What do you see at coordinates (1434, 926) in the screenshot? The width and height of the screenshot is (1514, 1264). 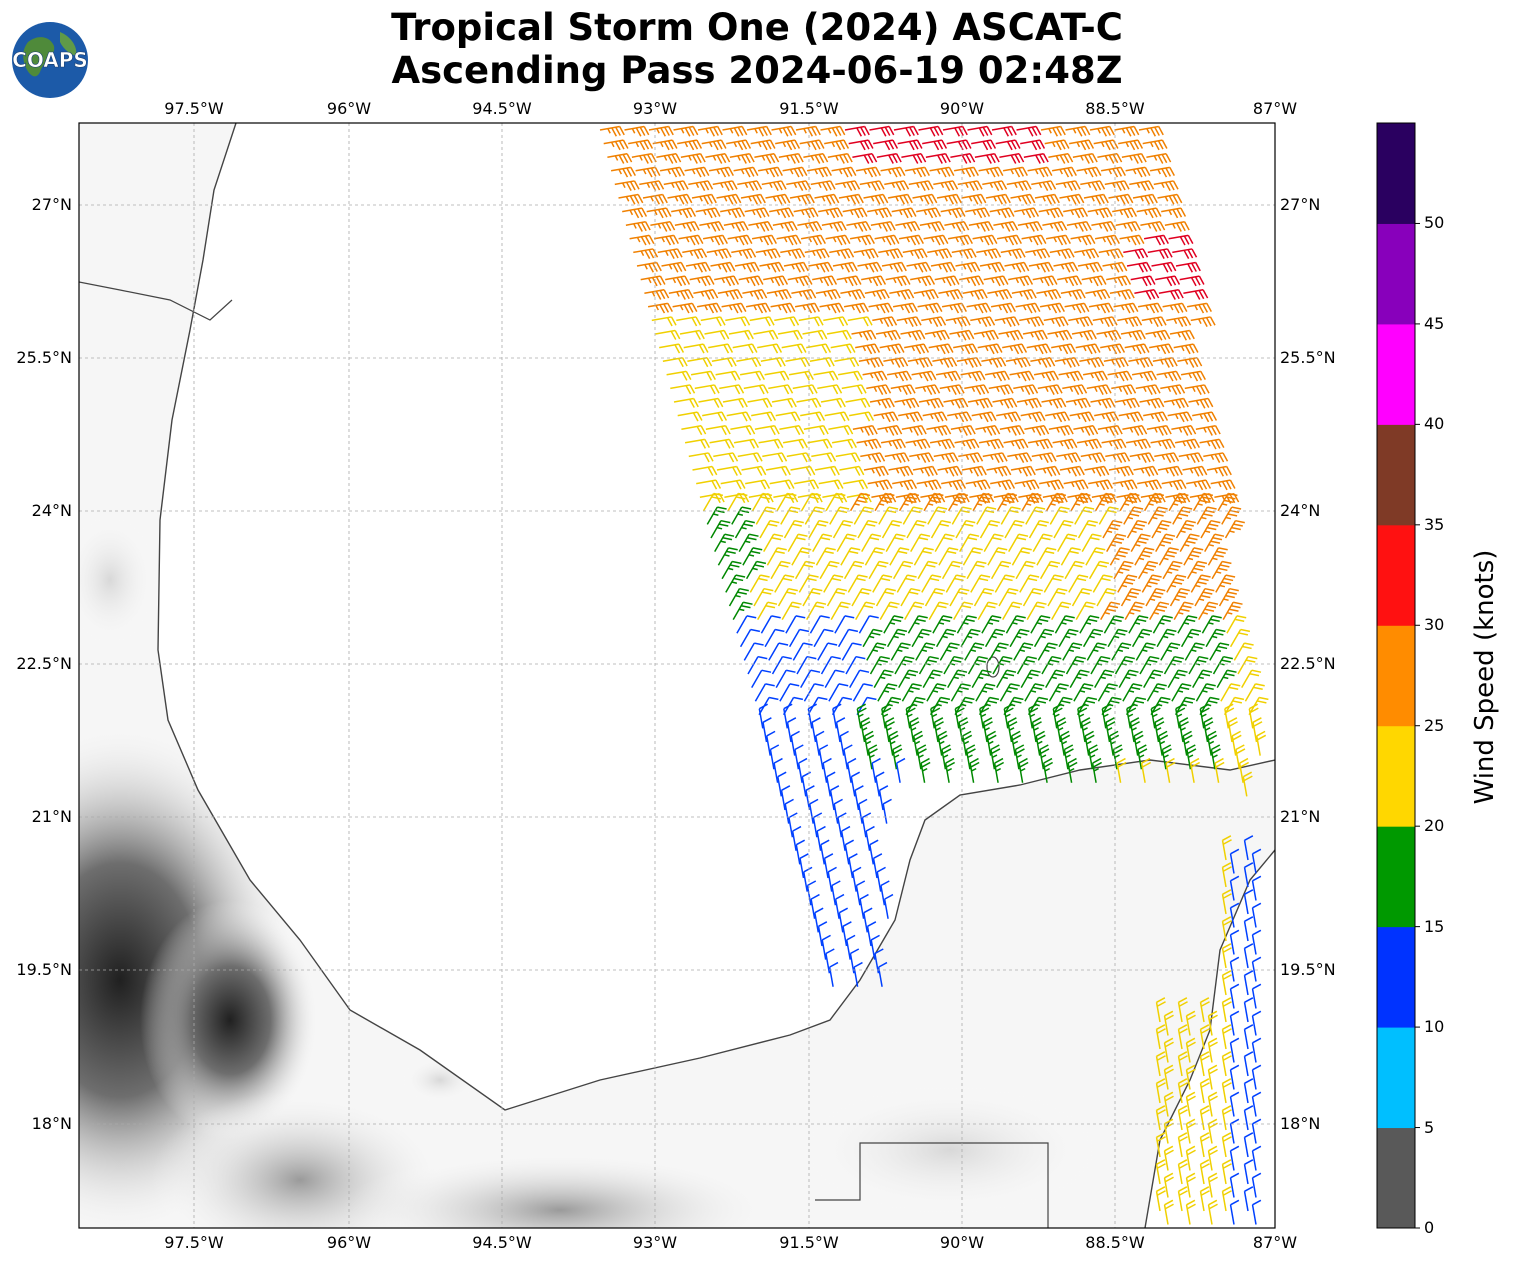 I see `colorbar-tick-label: 15` at bounding box center [1434, 926].